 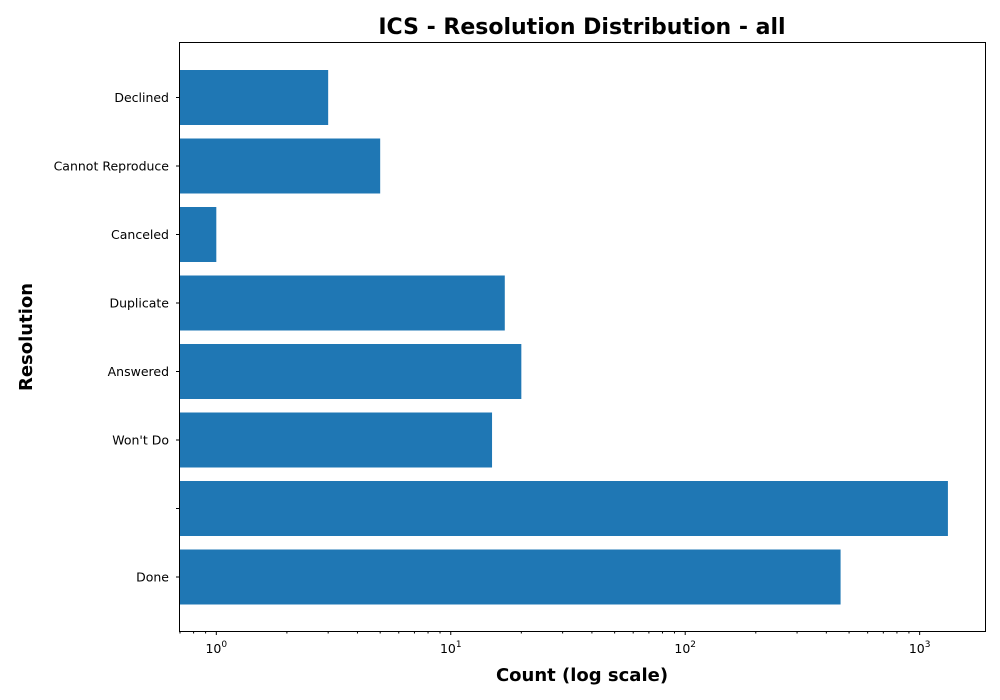 I want to click on y-tick-label: Answered, so click(x=138, y=371).